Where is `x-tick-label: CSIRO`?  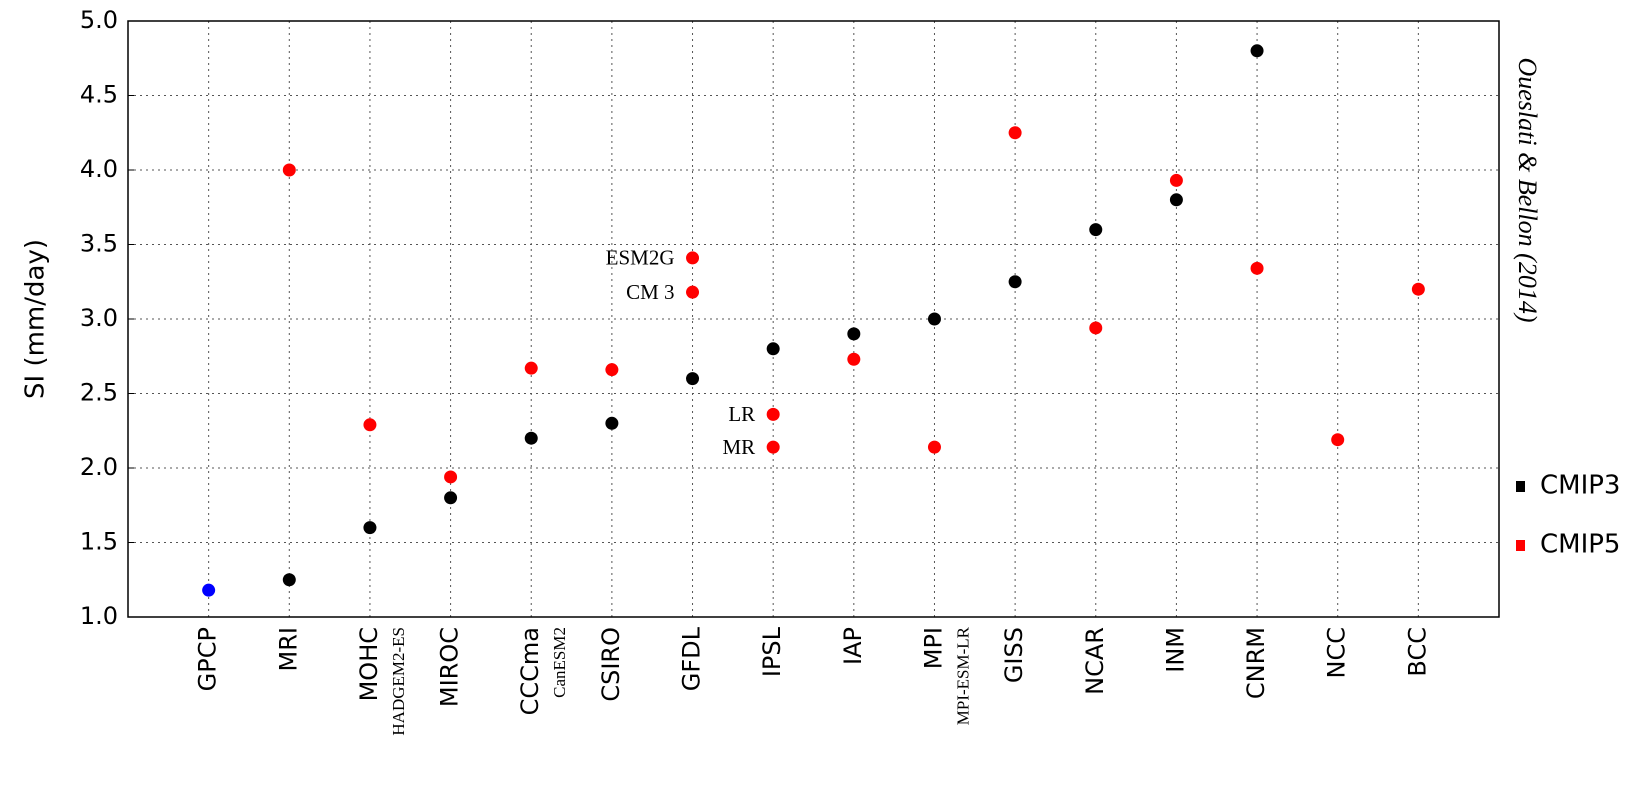
x-tick-label: CSIRO is located at coordinates (611, 664).